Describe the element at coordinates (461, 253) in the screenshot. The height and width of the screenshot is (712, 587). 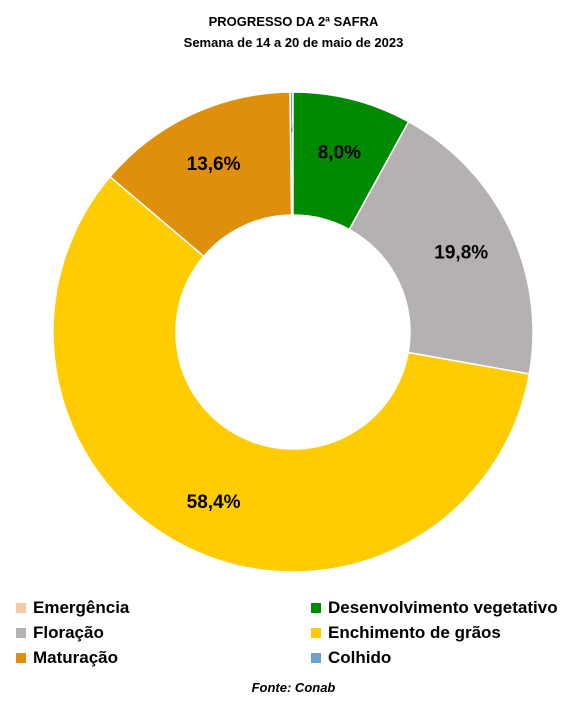
I see `data-label: 19,8%` at that location.